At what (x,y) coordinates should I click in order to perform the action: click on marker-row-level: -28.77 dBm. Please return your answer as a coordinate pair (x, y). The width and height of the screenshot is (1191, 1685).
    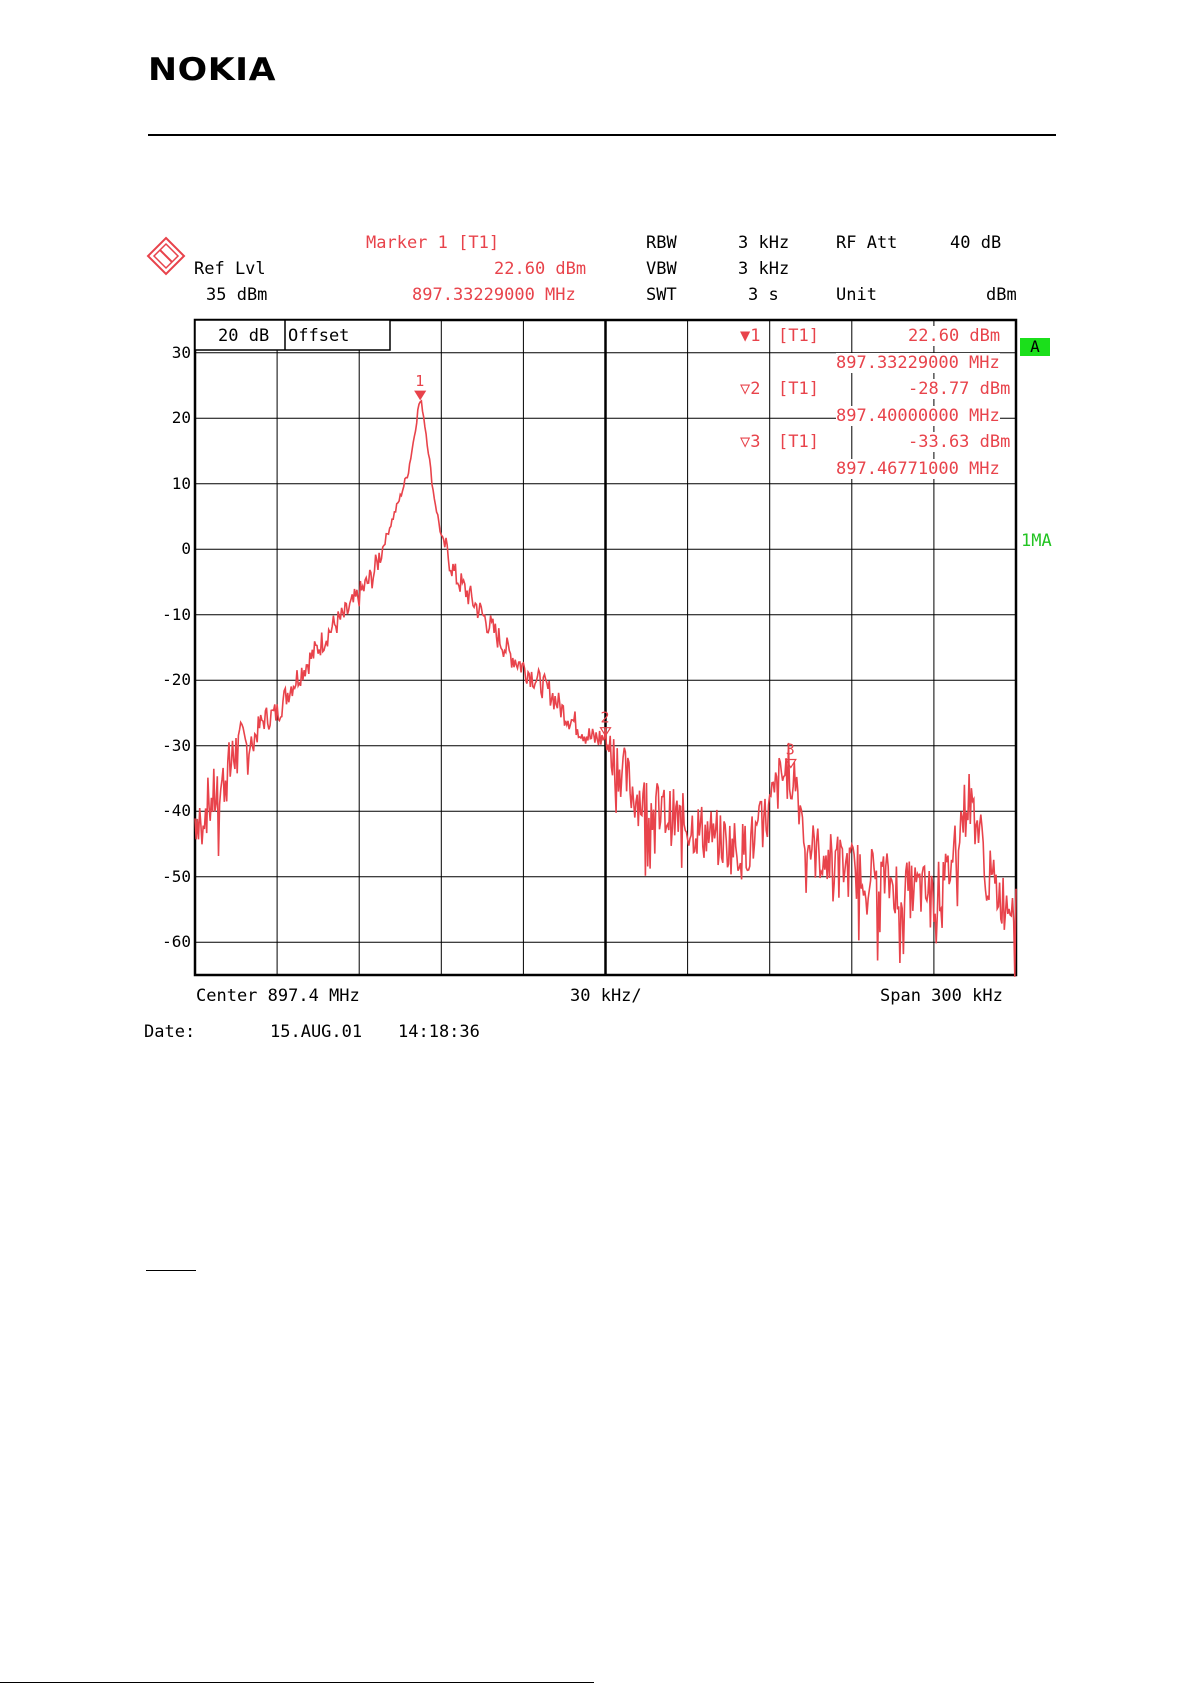
    Looking at the image, I should click on (959, 389).